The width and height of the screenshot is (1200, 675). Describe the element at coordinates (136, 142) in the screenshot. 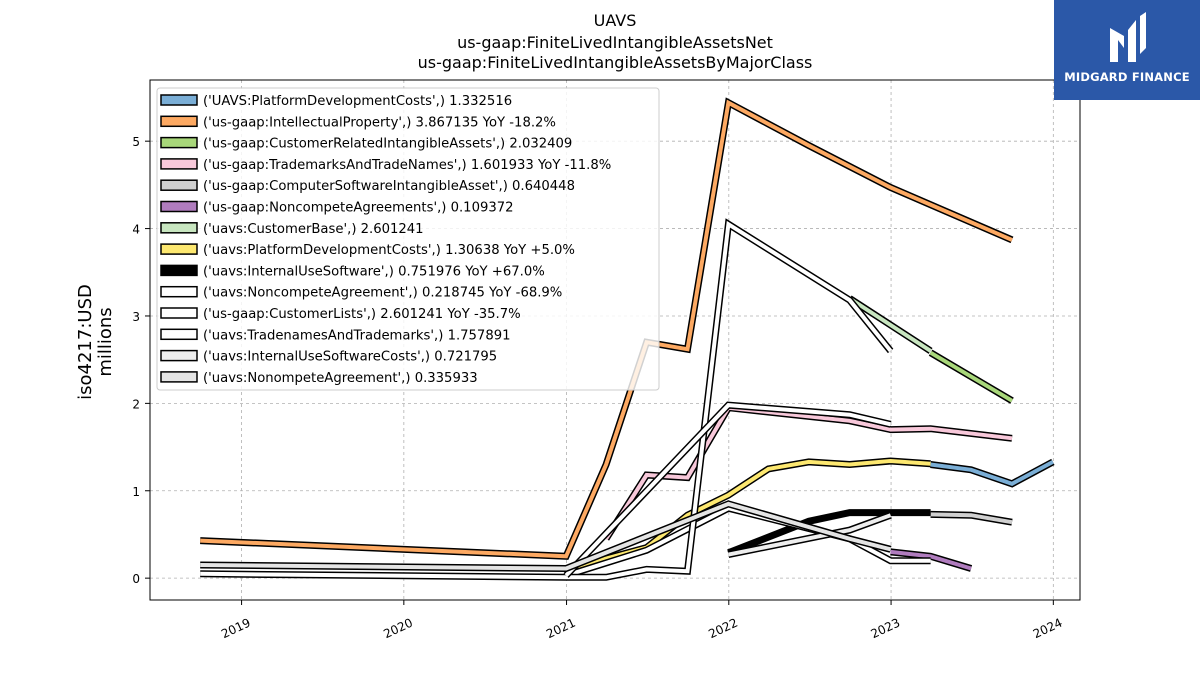

I see `y-tick-label: 5` at that location.